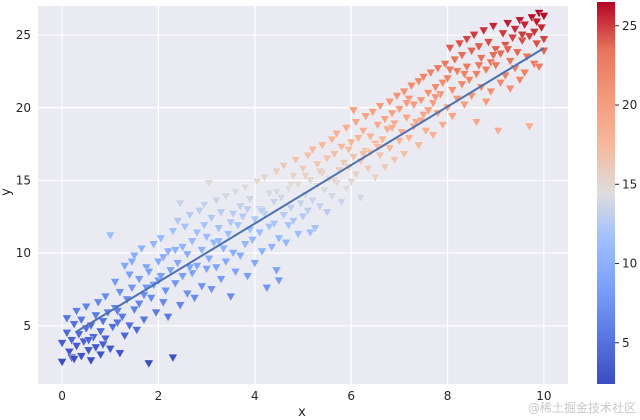 Image resolution: width=640 pixels, height=420 pixels. Describe the element at coordinates (302, 412) in the screenshot. I see `x-axis-label: x` at that location.